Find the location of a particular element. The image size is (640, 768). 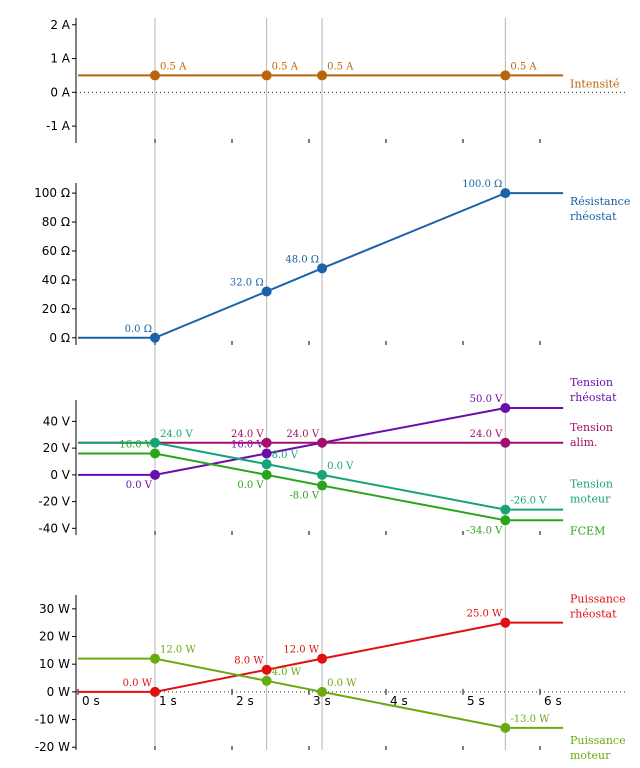

data-label: 50.0 V is located at coordinates (486, 399).